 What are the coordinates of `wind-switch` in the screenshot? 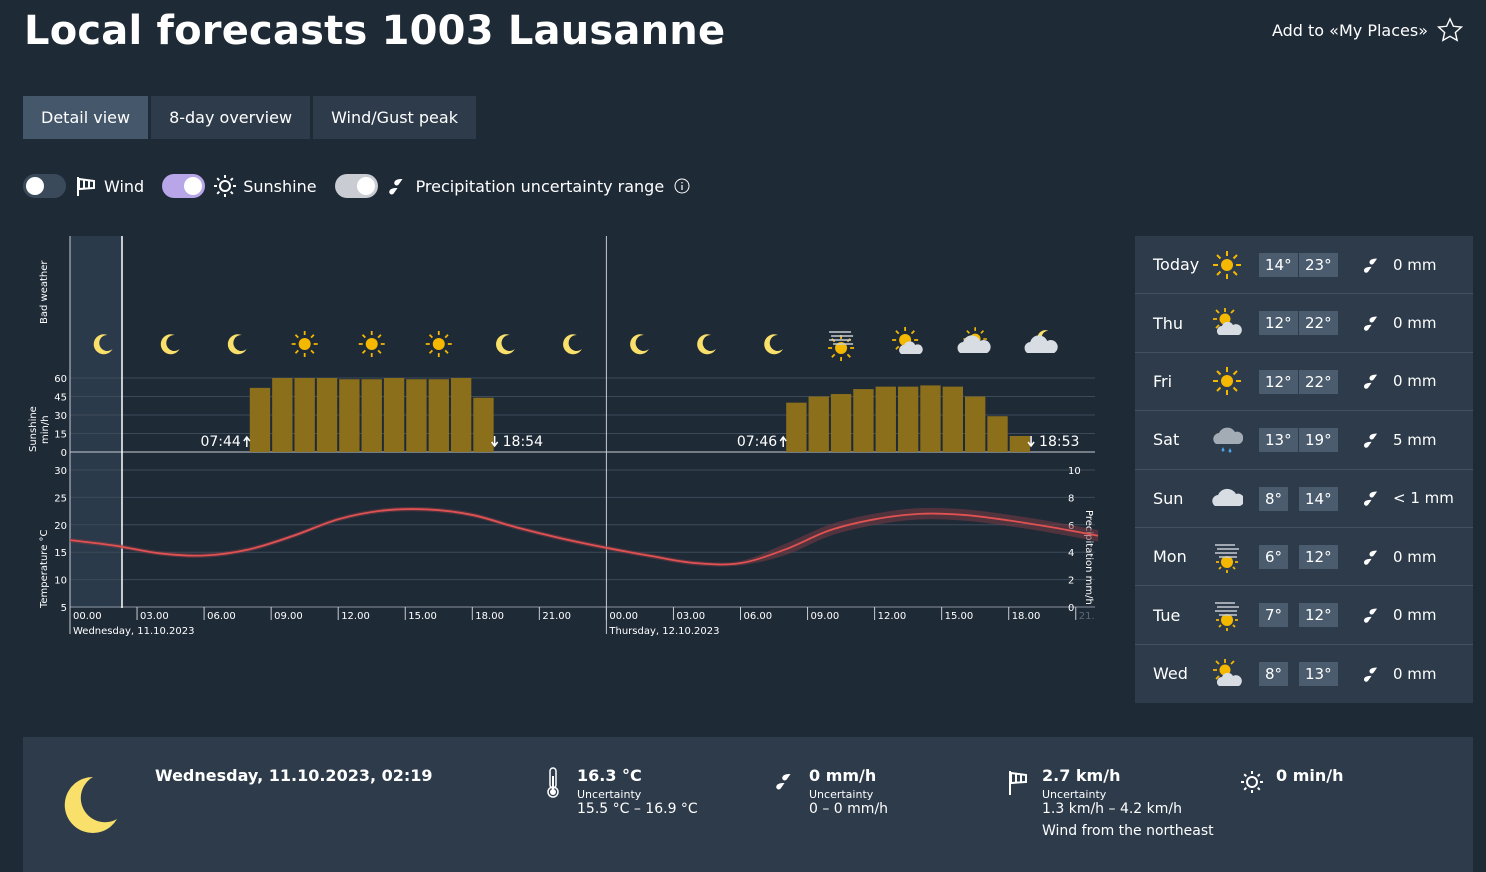 It's located at (44, 186).